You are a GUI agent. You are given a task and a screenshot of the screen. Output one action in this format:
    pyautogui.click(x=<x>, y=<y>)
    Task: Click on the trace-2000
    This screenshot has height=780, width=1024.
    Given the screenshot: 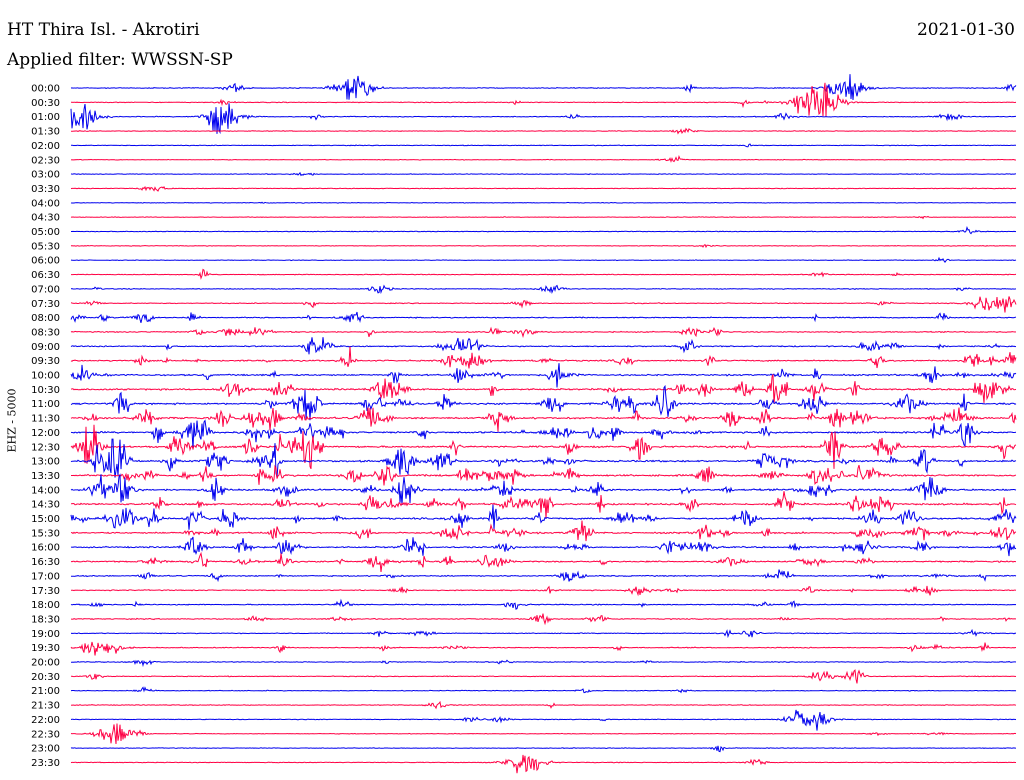 What is the action you would take?
    pyautogui.click(x=544, y=663)
    